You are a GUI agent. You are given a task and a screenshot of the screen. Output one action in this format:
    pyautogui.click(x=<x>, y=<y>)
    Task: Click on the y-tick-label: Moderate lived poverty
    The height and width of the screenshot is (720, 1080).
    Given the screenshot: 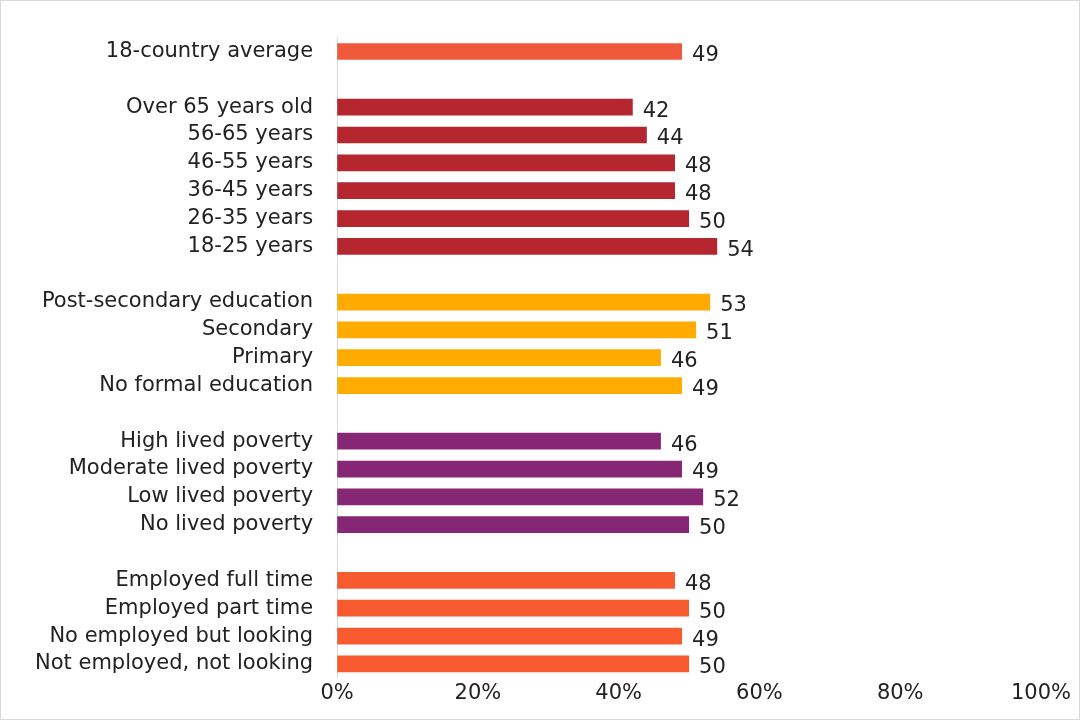 What is the action you would take?
    pyautogui.click(x=191, y=467)
    